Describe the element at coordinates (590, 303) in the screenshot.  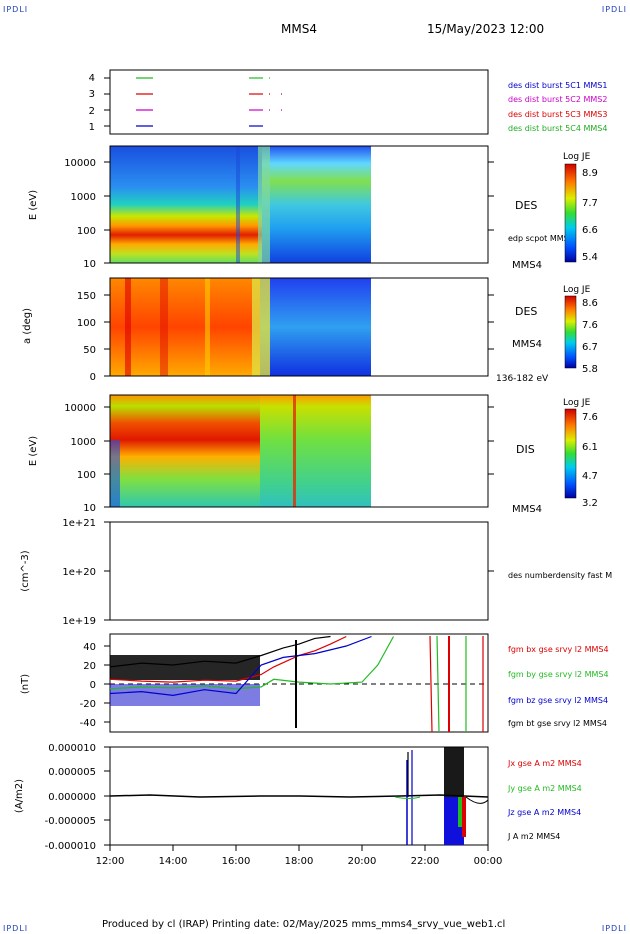
I see `colorbar-tick: 8.6` at that location.